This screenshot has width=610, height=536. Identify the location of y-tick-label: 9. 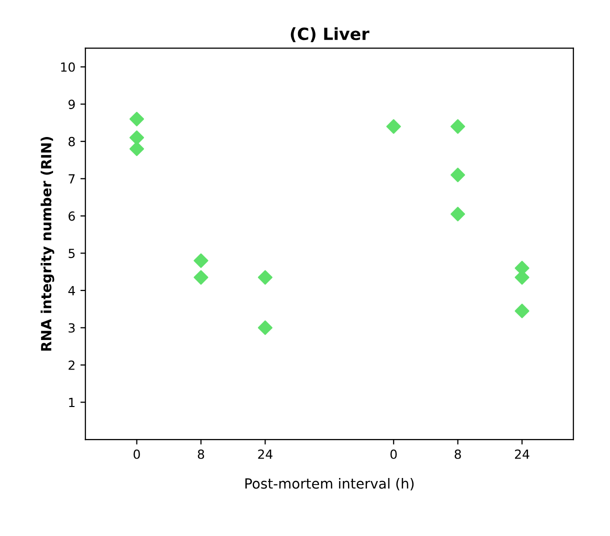
(71, 105).